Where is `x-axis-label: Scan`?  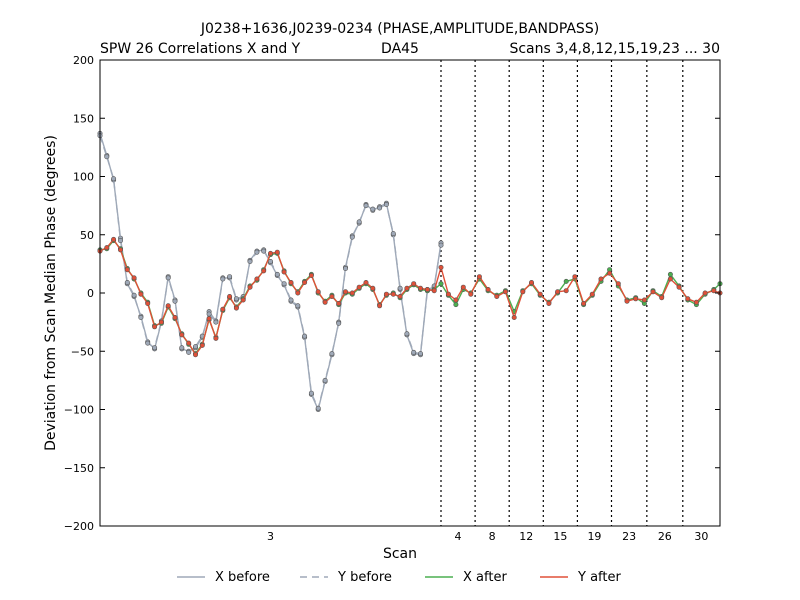 x-axis-label: Scan is located at coordinates (400, 554).